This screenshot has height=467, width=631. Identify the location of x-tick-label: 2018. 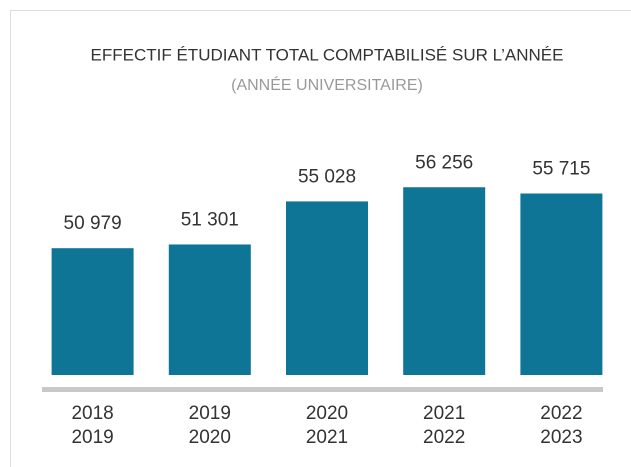
(92, 413).